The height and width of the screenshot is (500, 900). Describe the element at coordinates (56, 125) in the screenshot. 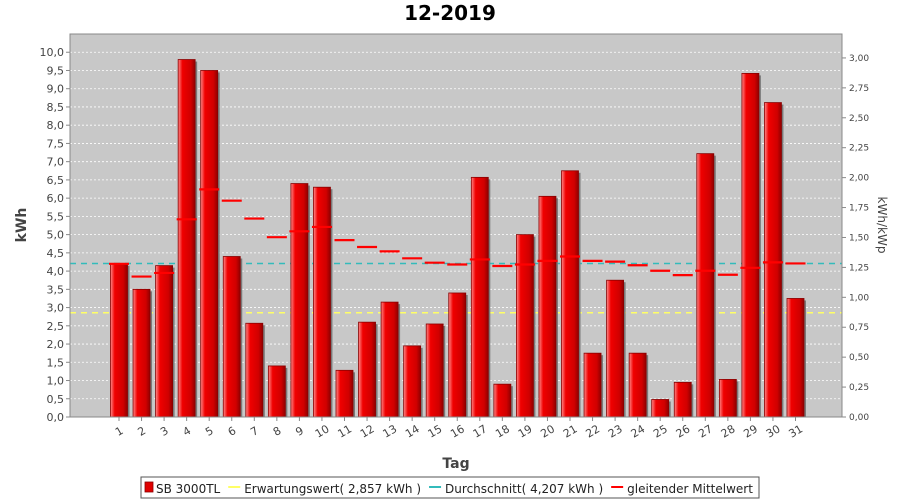

I see `y-tick-label: 8,0` at that location.